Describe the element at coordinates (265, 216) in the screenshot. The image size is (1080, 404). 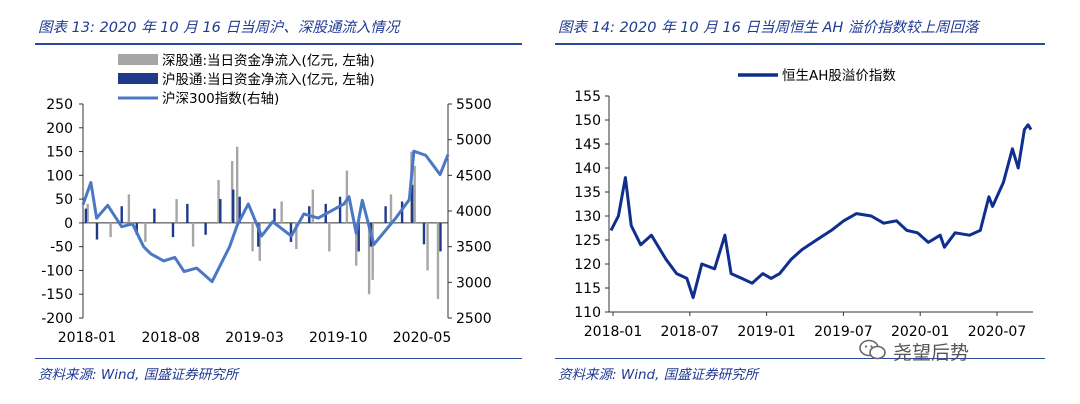
I see `csi300-index-line` at that location.